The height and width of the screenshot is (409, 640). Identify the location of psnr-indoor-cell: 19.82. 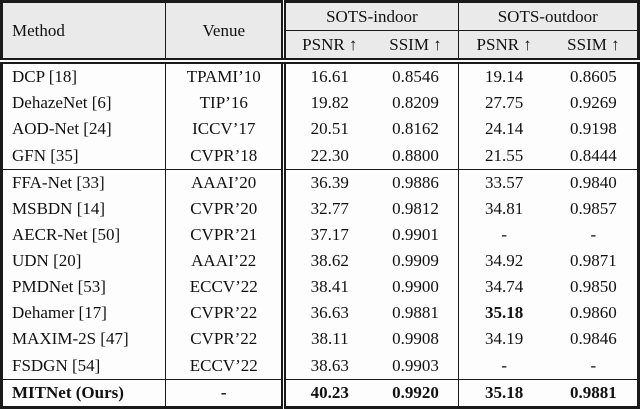
(329, 103).